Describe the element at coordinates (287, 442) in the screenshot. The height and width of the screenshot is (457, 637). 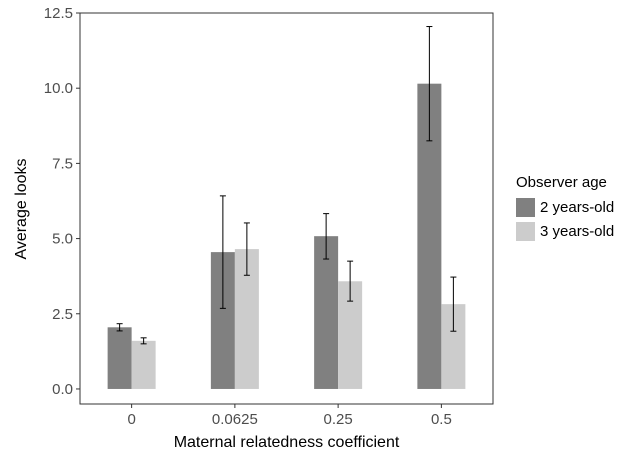
I see `x-axis-title: Maternal relatedness coefficient` at that location.